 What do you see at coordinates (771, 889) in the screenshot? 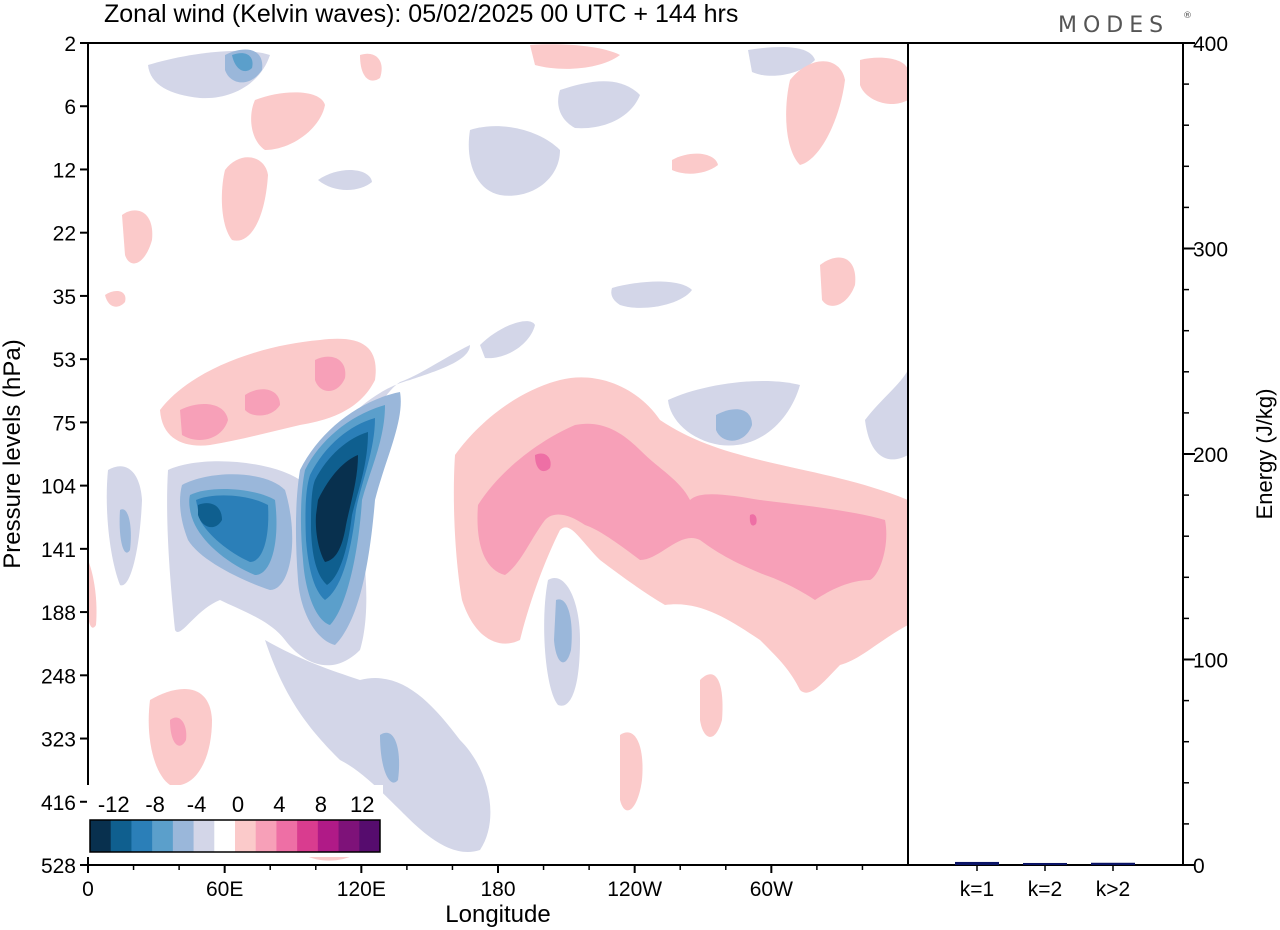
I see `x-tick-label: 60W` at bounding box center [771, 889].